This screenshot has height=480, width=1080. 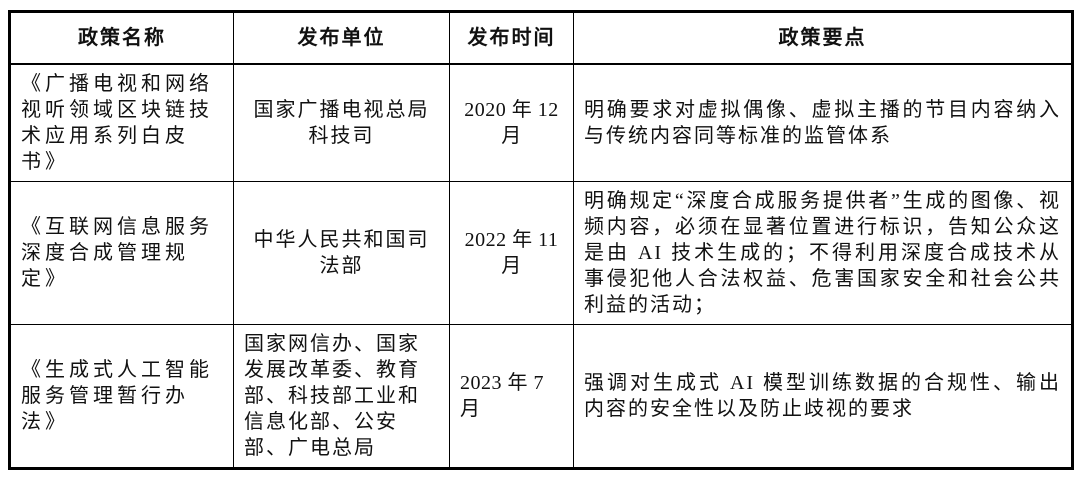 I want to click on header-row: 政策名称 发布单位 发布时间 政策要点, so click(x=541, y=38).